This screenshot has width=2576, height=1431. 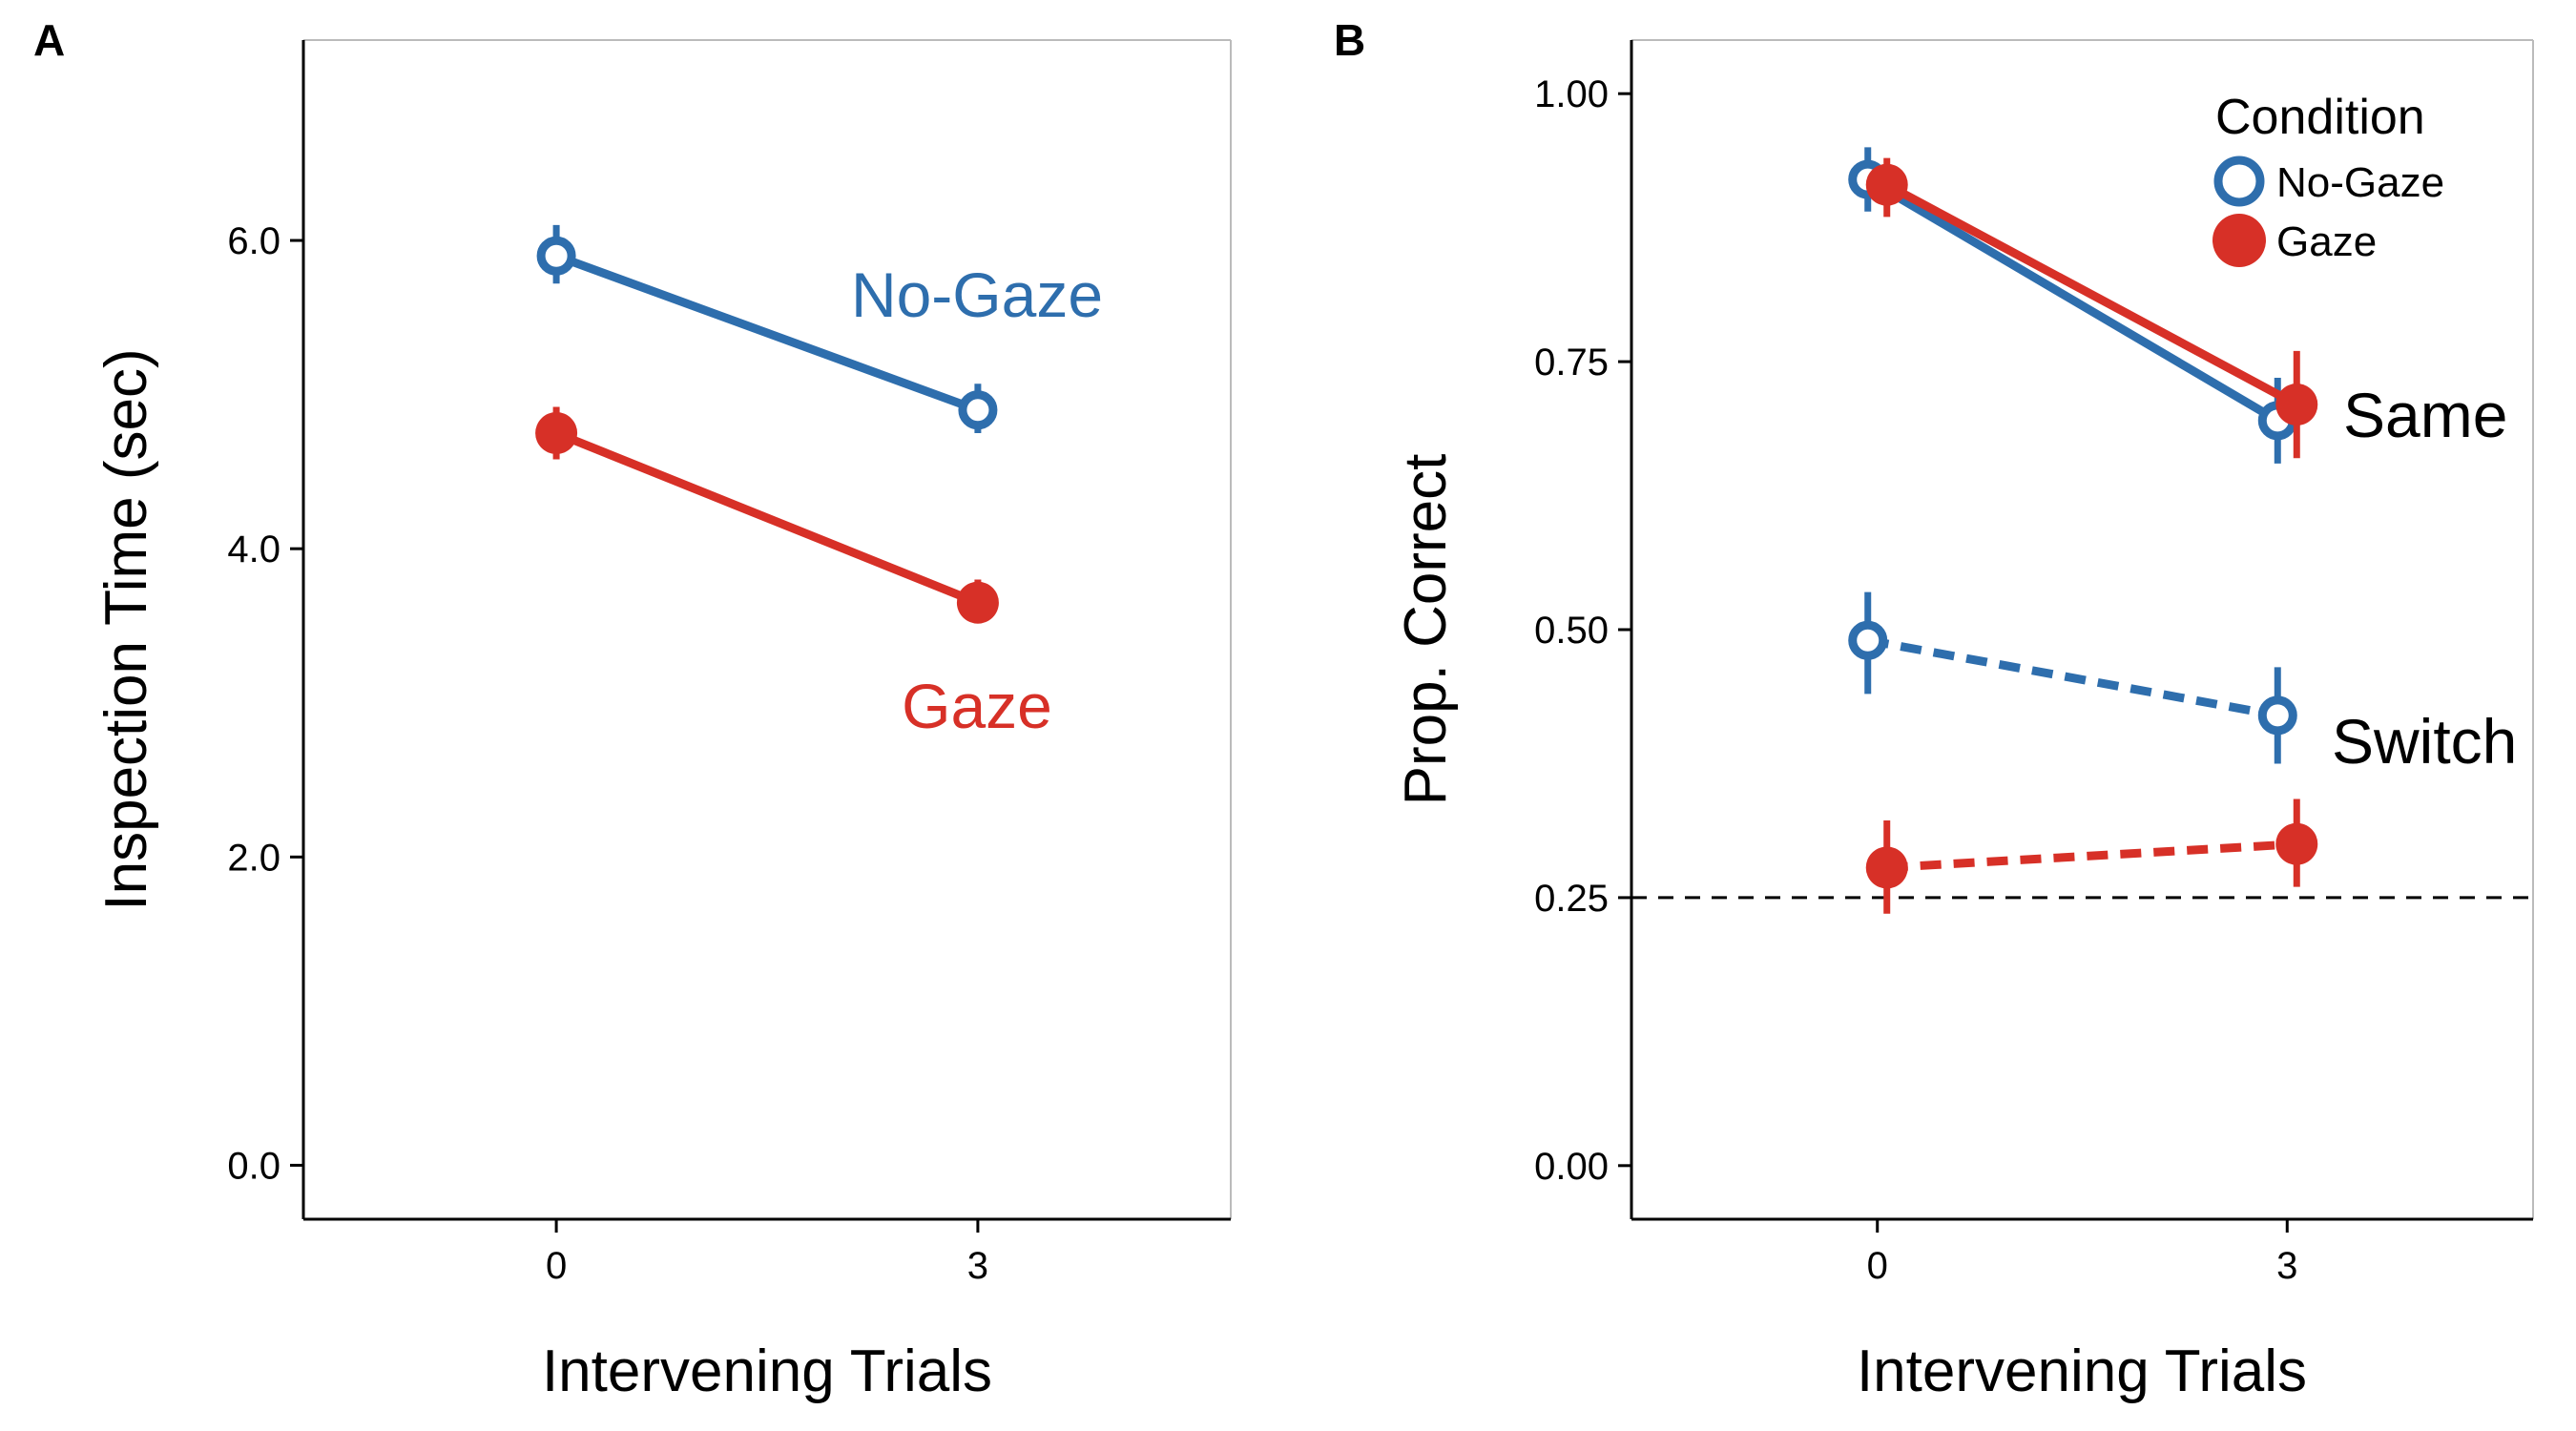 I want to click on series-line-gaze, so click(x=767, y=517).